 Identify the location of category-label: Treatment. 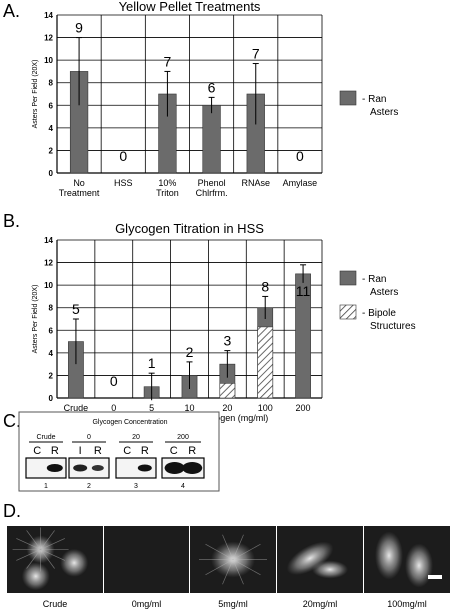
(79, 193).